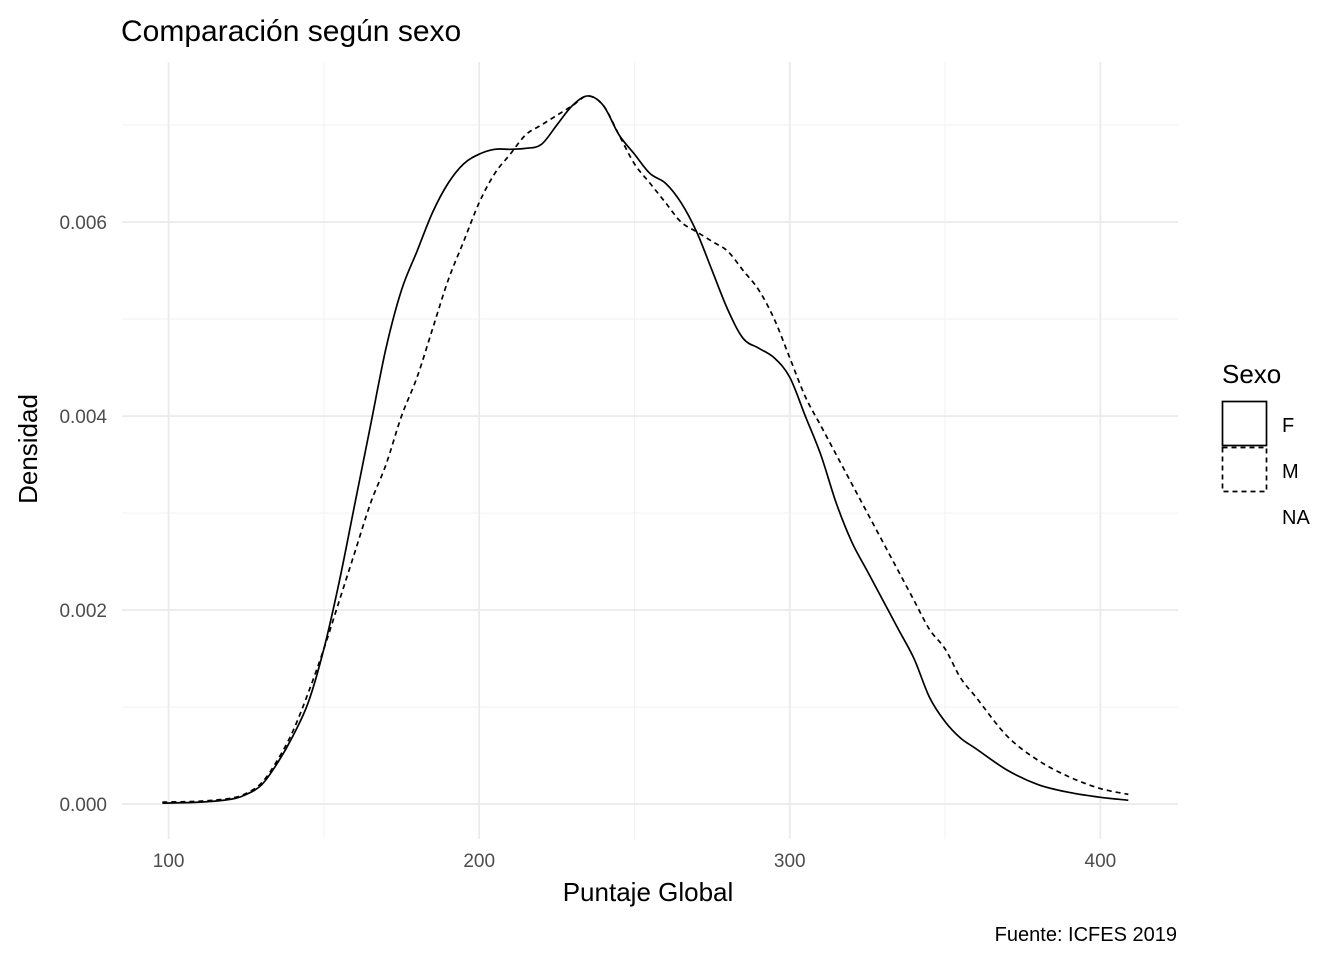  I want to click on y-tick-label: 0.004, so click(83, 417).